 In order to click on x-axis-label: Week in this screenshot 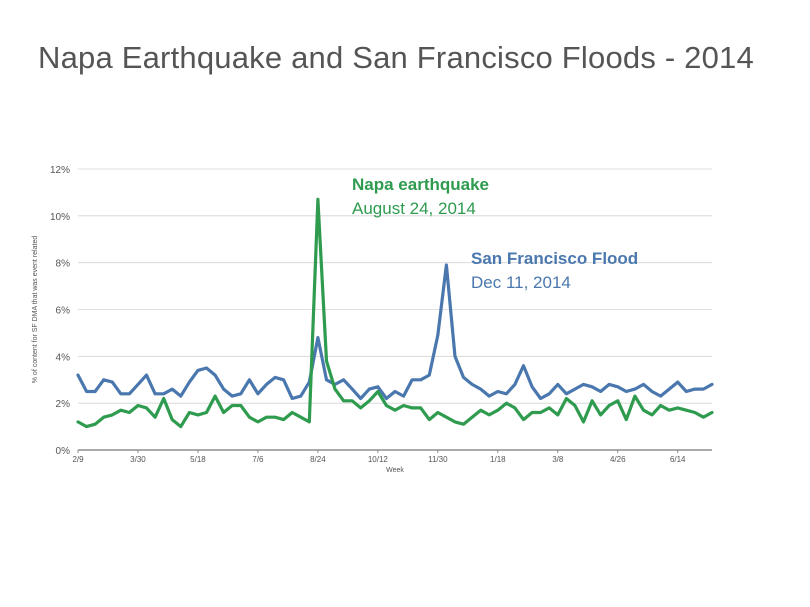, I will do `click(395, 470)`.